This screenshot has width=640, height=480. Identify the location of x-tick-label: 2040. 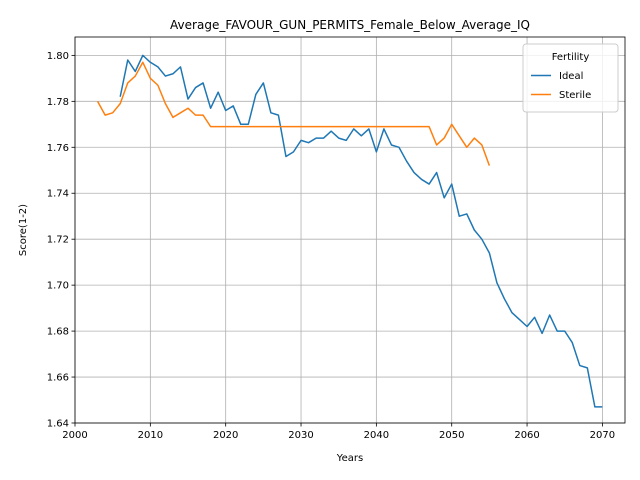
(376, 435).